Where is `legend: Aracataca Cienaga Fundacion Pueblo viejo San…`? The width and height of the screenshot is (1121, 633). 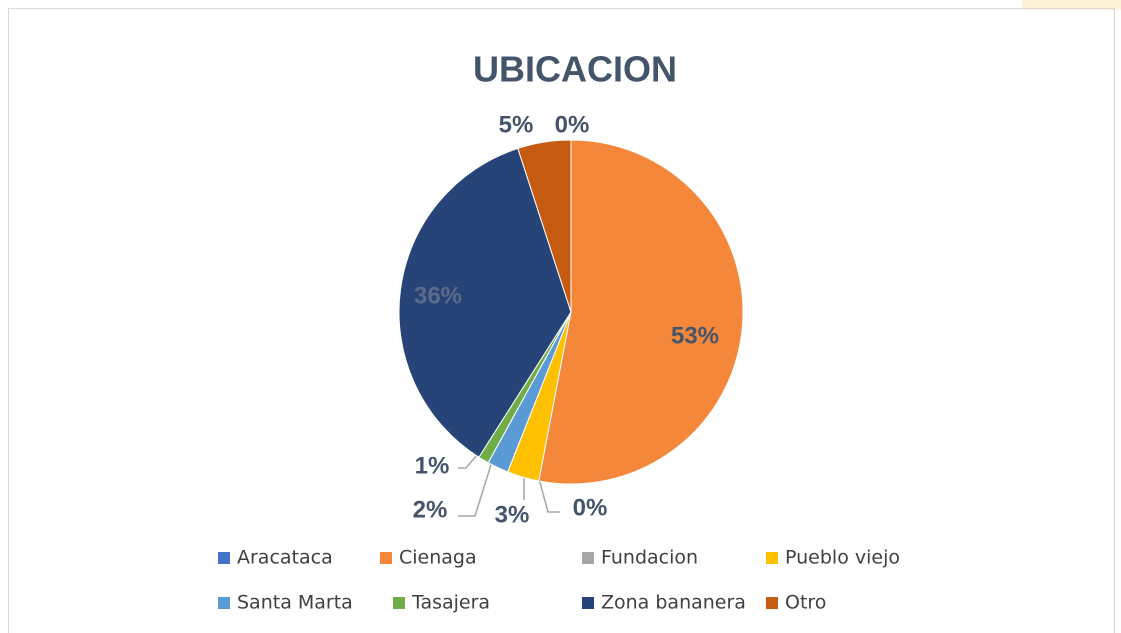
legend: Aracataca Cienaga Fundacion Pueblo viejo San… is located at coordinates (559, 580).